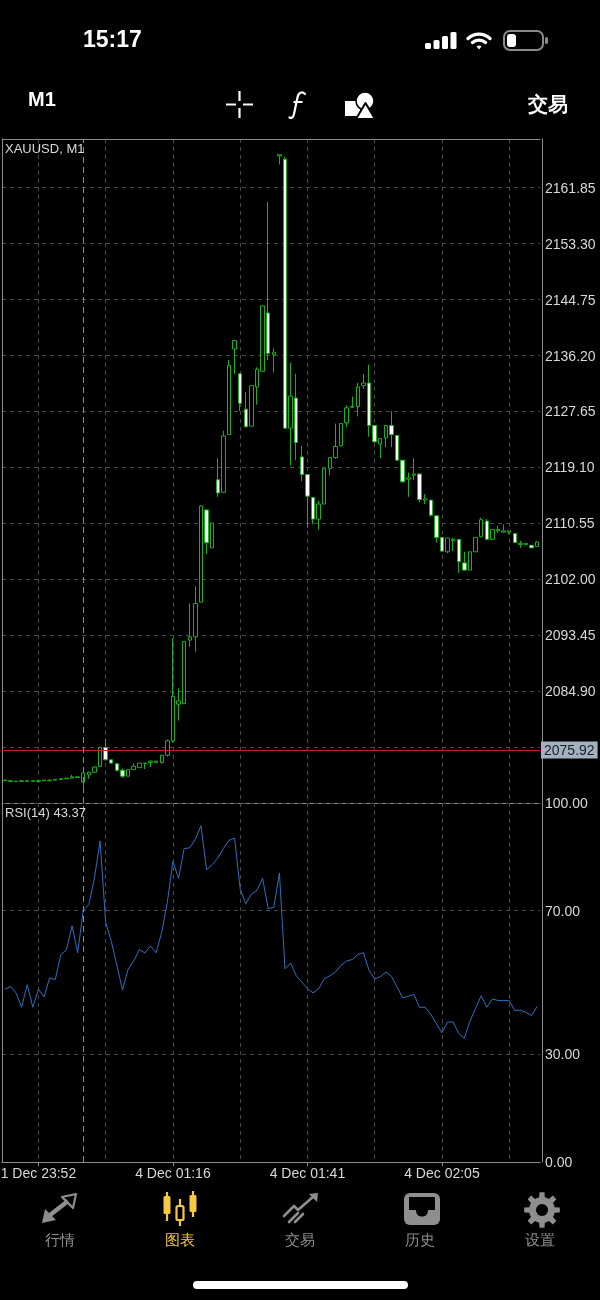 This screenshot has width=600, height=1300. I want to click on x-tick-label: 4 Dec 02:05, so click(442, 1173).